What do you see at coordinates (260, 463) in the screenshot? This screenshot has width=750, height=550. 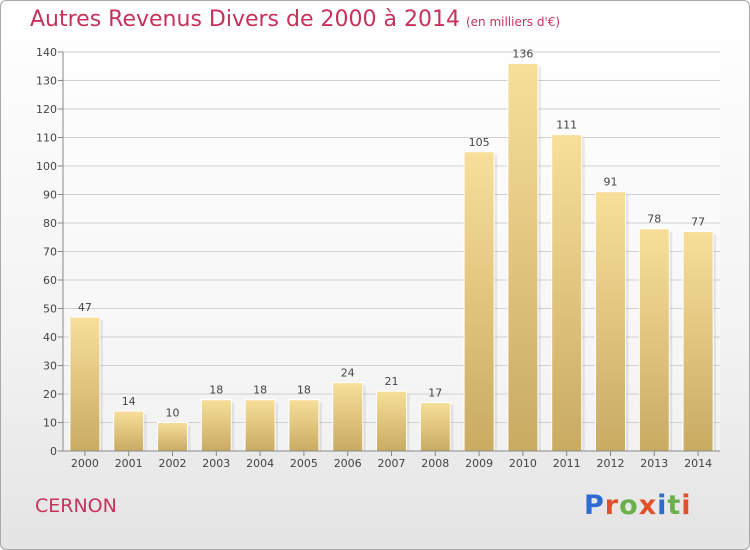 I see `x-tick-label: 2004` at bounding box center [260, 463].